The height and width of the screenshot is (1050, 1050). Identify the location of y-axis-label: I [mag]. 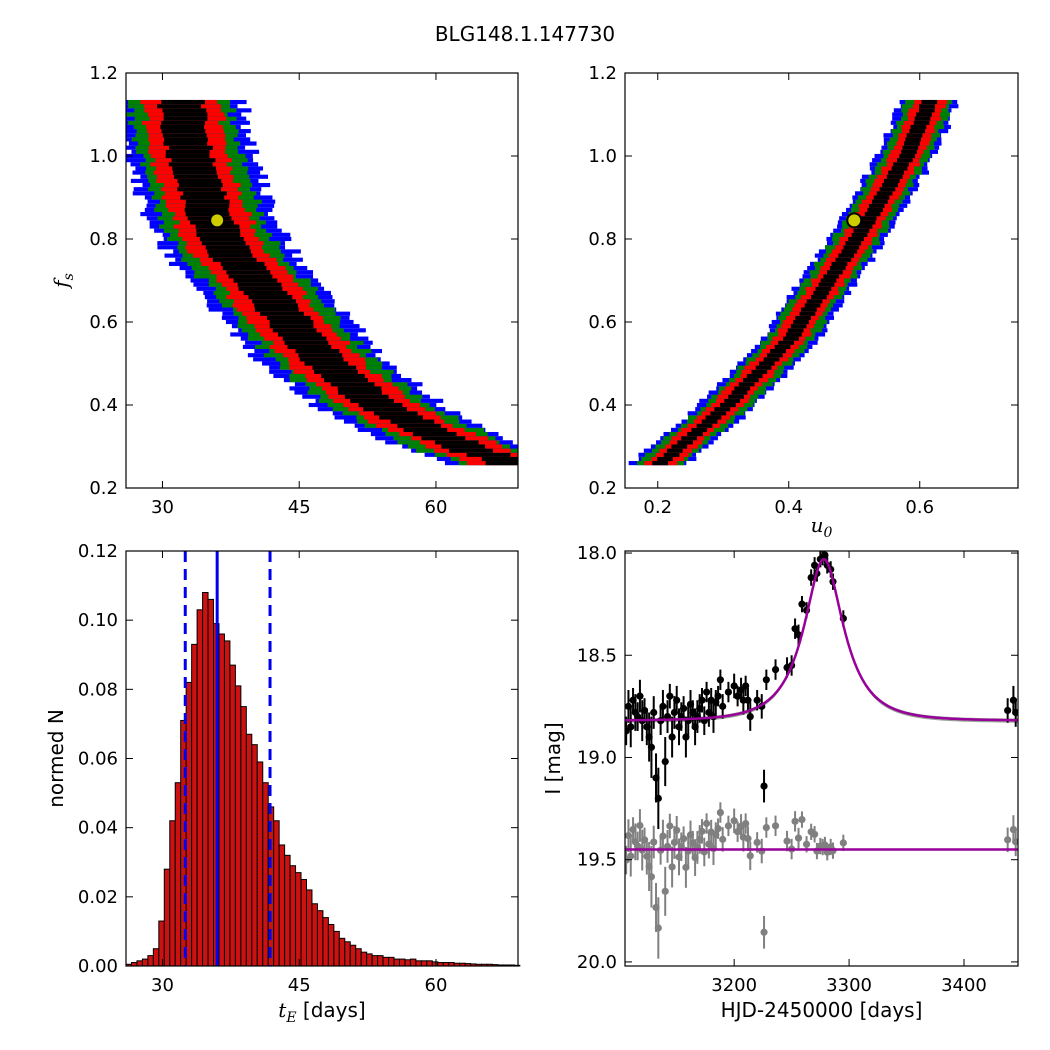
(553, 758).